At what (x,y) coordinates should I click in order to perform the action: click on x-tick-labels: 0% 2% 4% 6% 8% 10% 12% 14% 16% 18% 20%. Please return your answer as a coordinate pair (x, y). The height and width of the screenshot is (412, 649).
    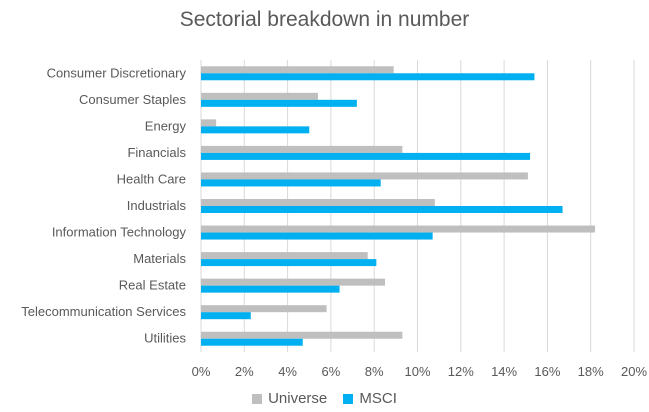
    Looking at the image, I should click on (420, 371).